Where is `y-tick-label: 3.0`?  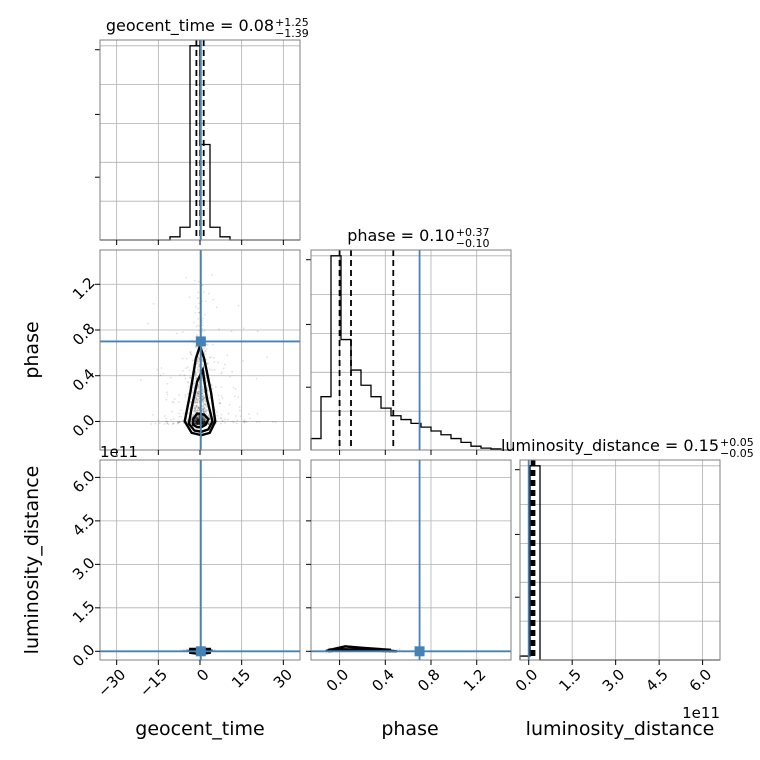 y-tick-label: 3.0 is located at coordinates (84, 569).